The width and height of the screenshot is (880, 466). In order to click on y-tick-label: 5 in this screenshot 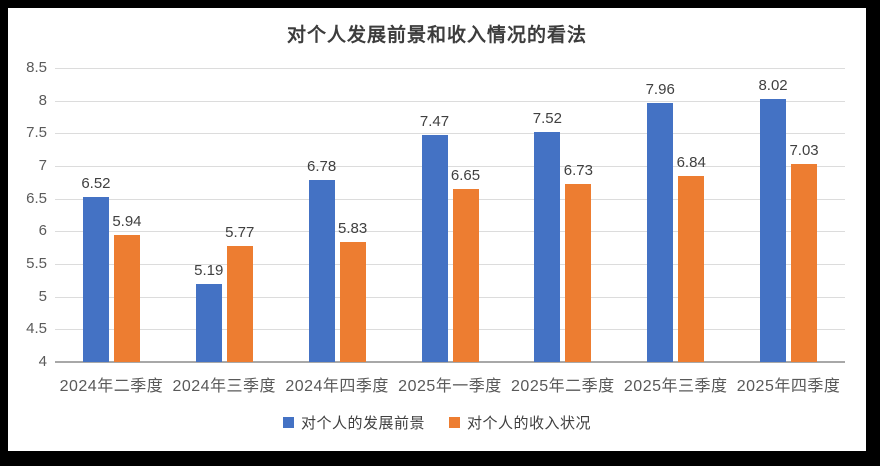, I will do `click(42, 296)`.